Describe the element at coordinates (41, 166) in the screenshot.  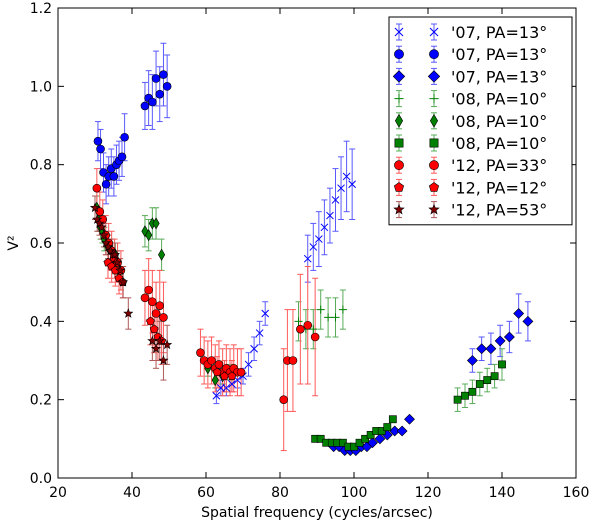
I see `y-tick-label: 0.8` at that location.